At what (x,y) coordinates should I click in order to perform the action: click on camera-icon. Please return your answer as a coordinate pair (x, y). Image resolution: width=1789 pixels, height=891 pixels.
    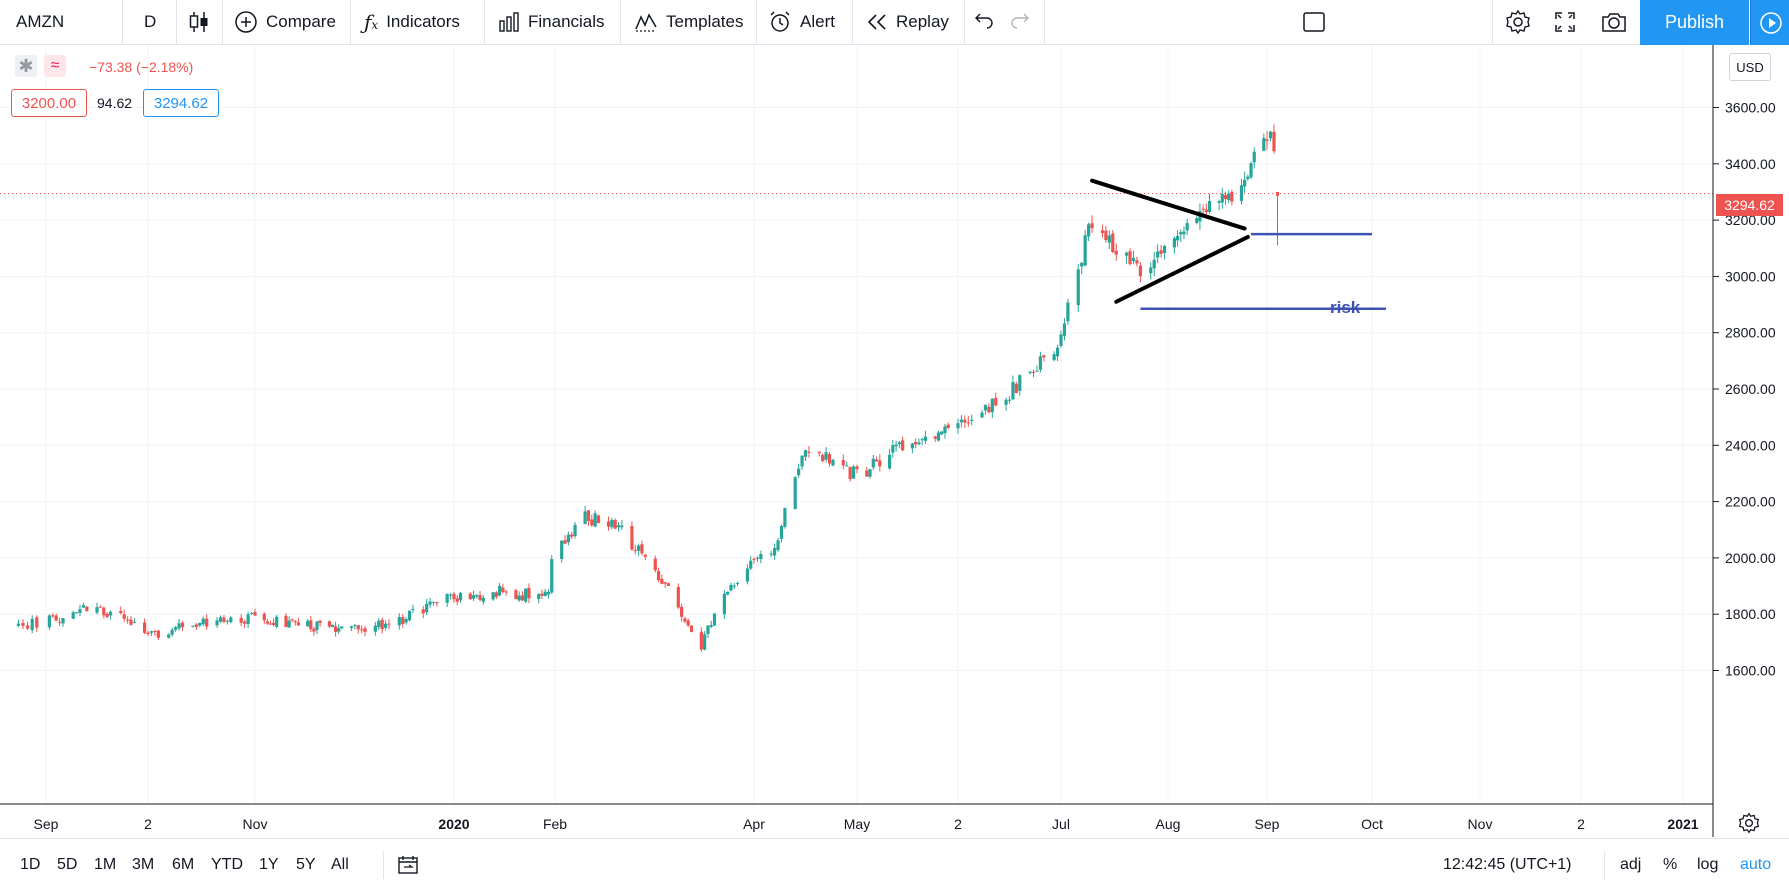
    Looking at the image, I should click on (1614, 22).